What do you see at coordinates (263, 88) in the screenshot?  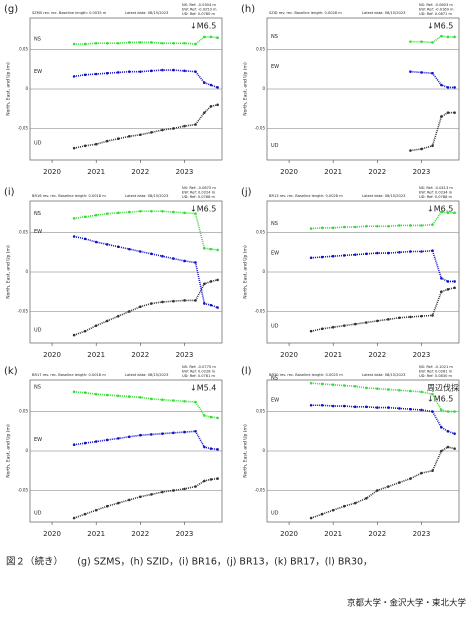 I see `y-tick-label: 0` at bounding box center [263, 88].